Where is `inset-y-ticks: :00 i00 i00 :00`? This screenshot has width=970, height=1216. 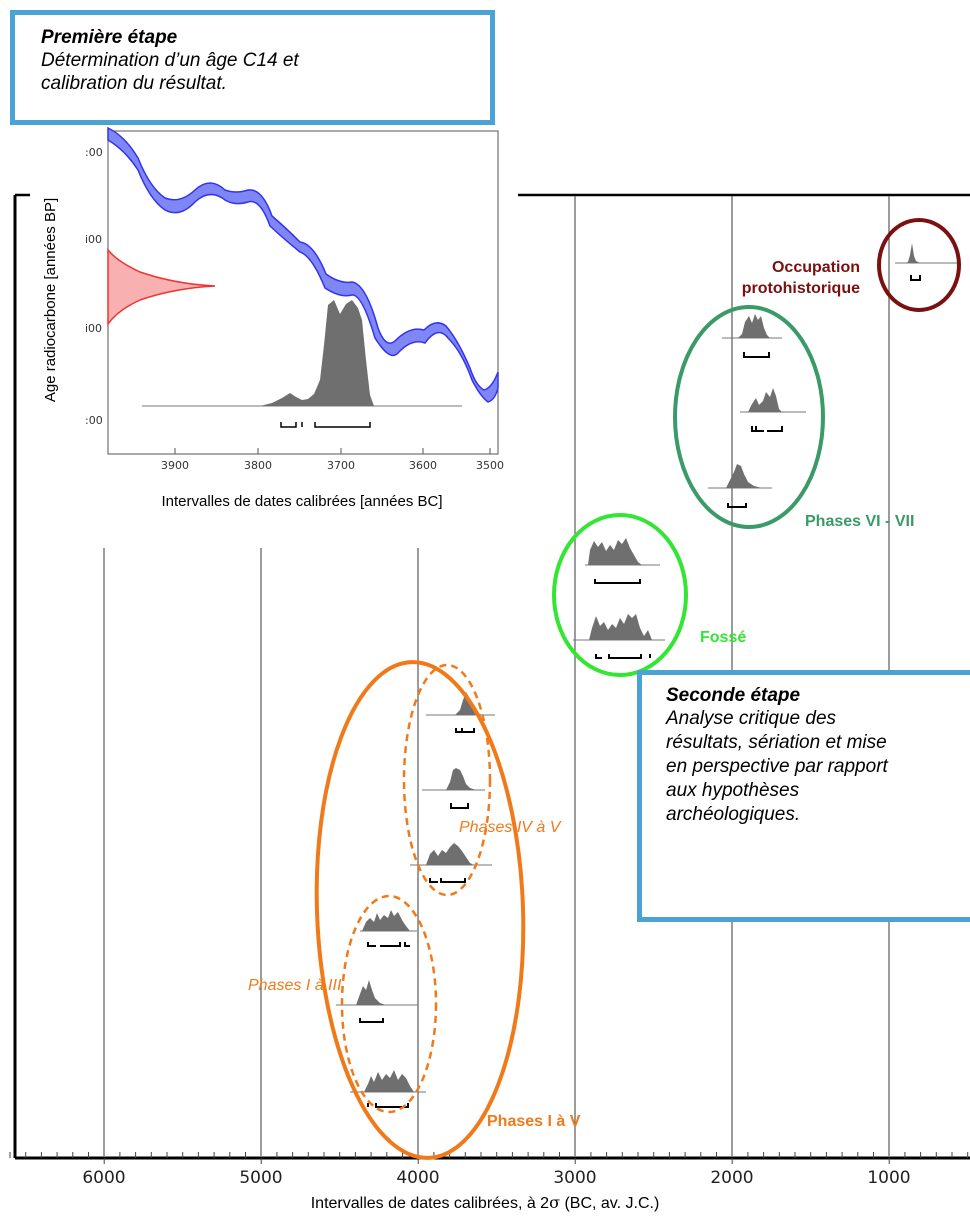
inset-y-ticks: :00 i00 i00 :00 is located at coordinates (94, 286).